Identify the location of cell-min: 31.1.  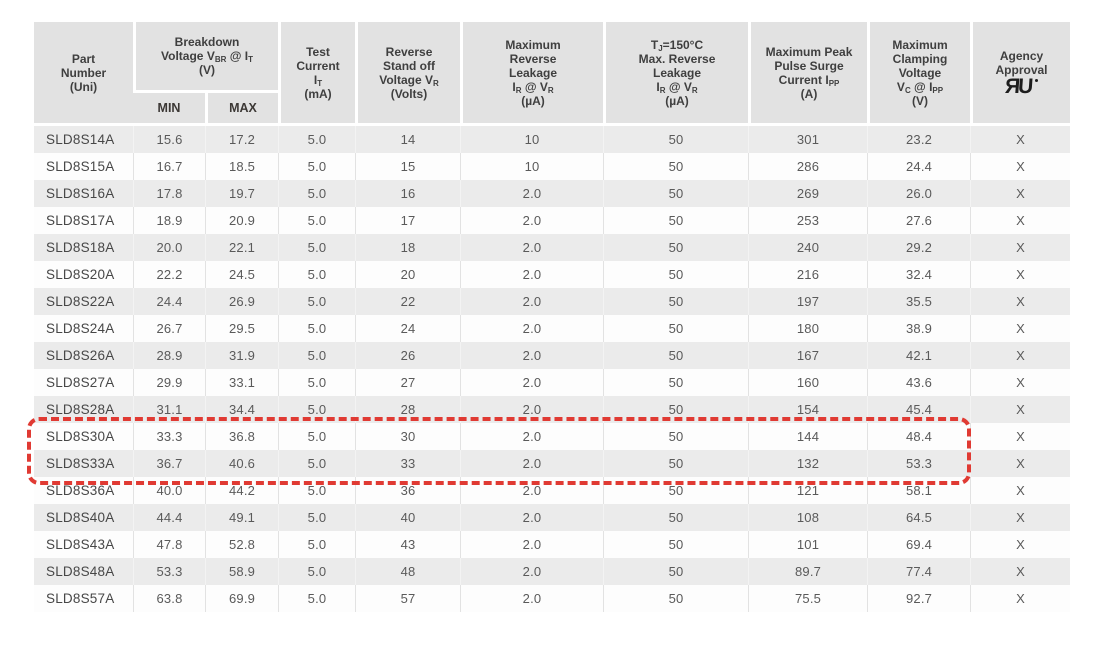
(169, 409).